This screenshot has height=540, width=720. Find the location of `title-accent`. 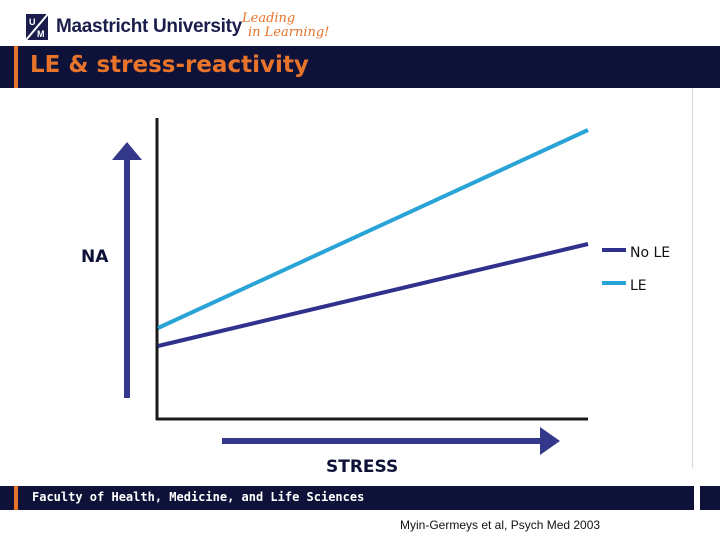

title-accent is located at coordinates (16, 67).